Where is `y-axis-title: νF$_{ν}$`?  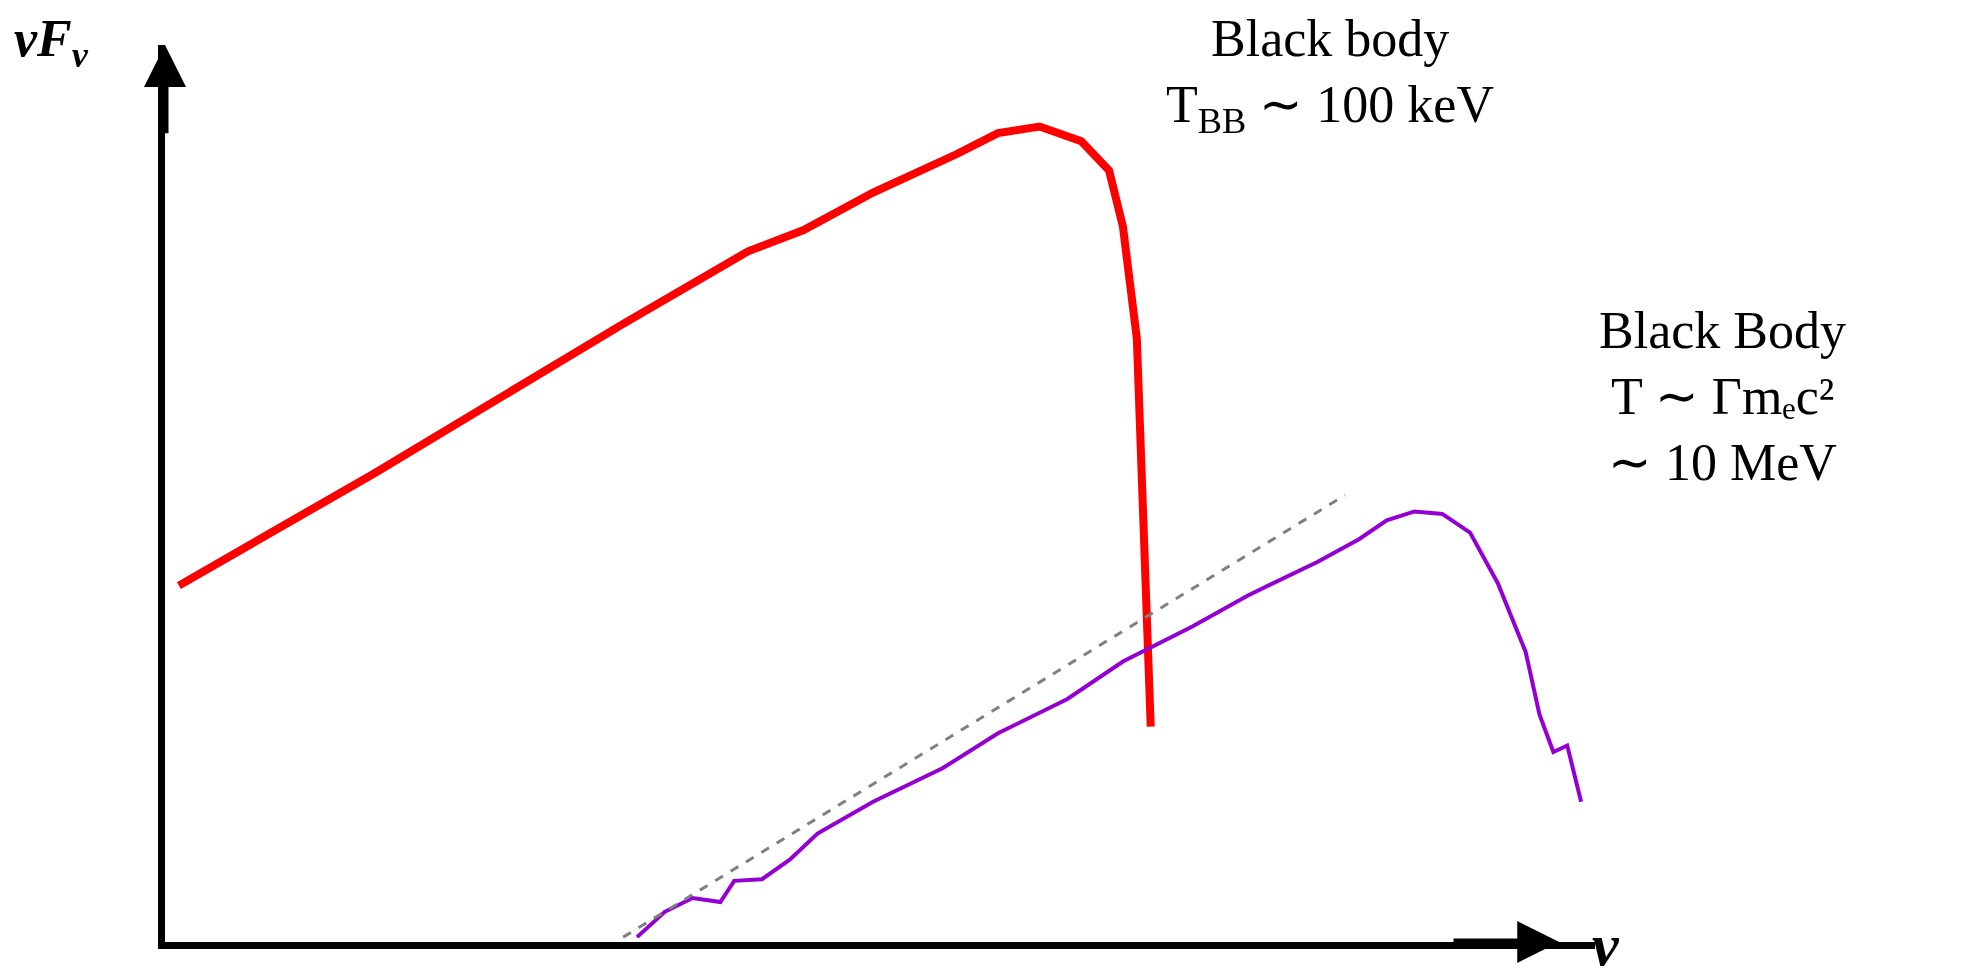 y-axis-title: νF$_{ν}$ is located at coordinates (51, 42).